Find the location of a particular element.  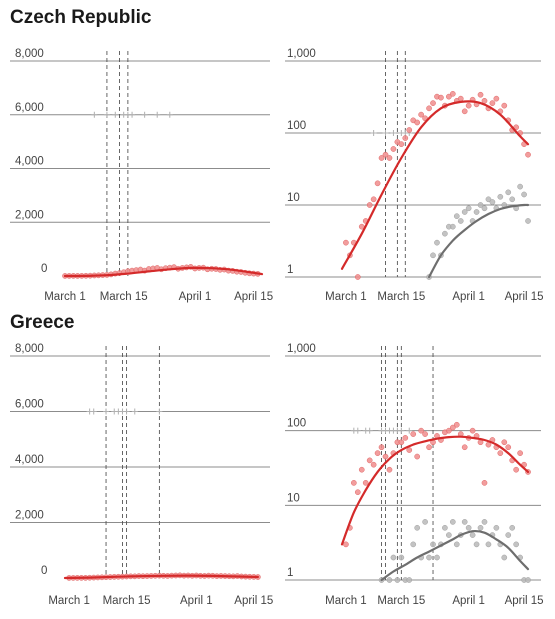

y-tick-label: 4,000 is located at coordinates (29, 460).